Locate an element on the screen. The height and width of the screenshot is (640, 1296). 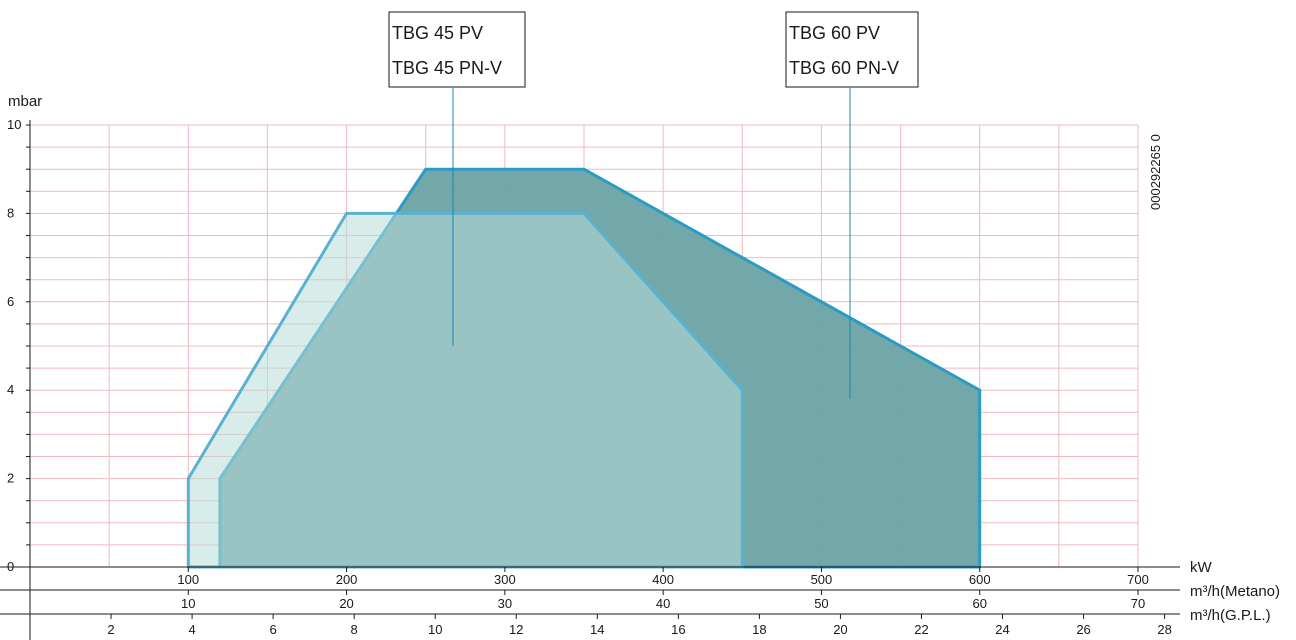
x-metano-tick-label: 30 is located at coordinates (505, 603).